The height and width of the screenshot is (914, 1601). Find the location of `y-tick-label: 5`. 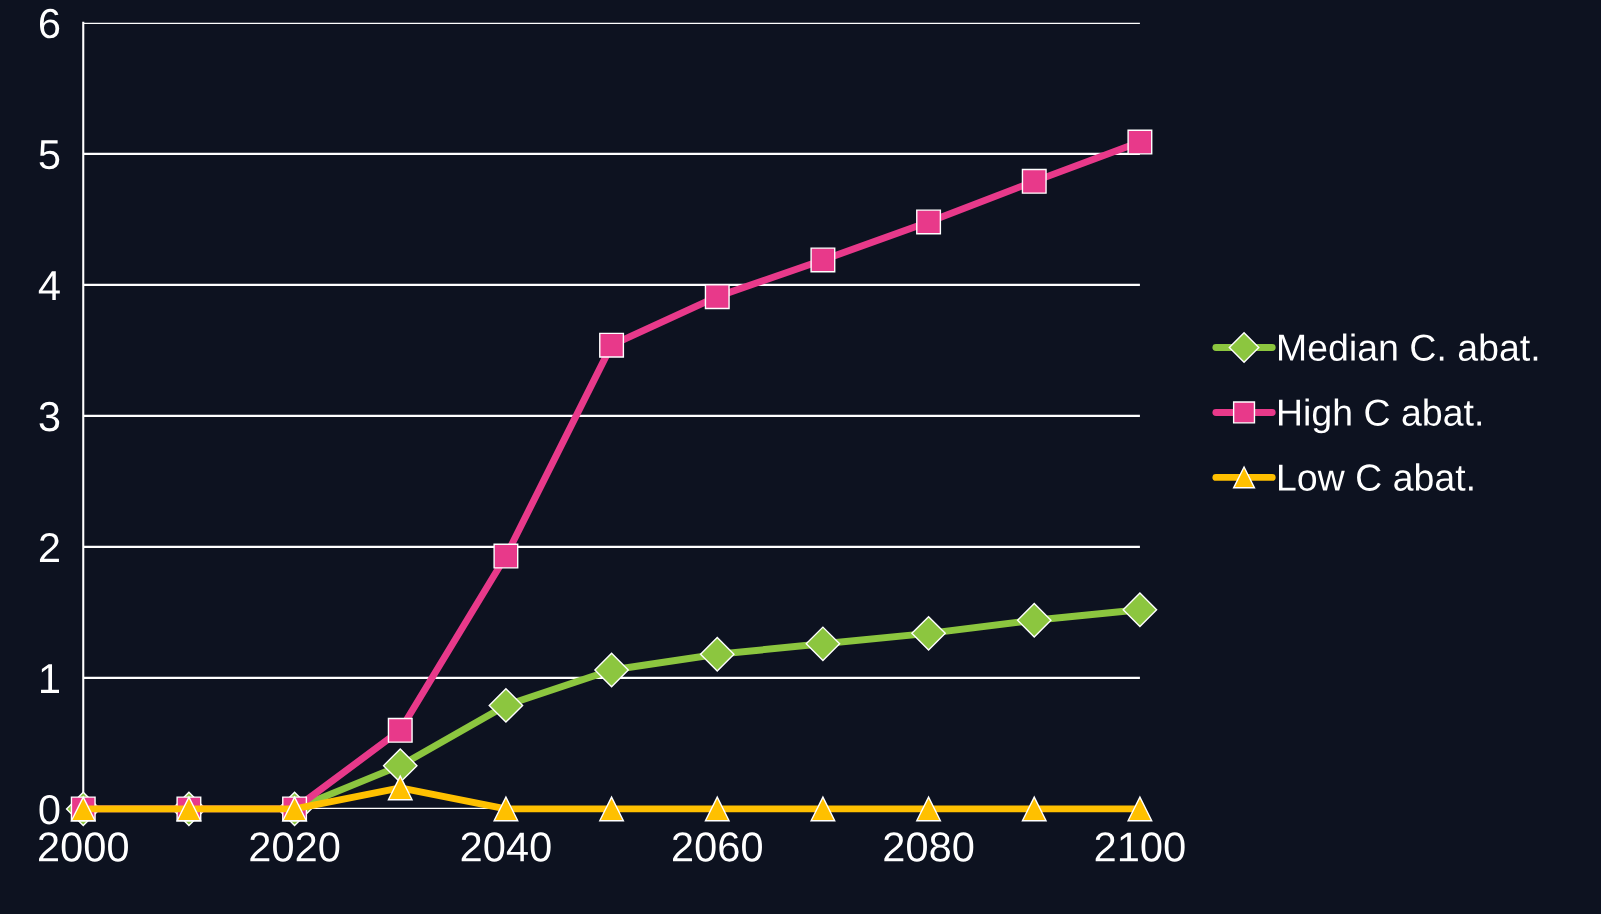

y-tick-label: 5 is located at coordinates (49, 155).